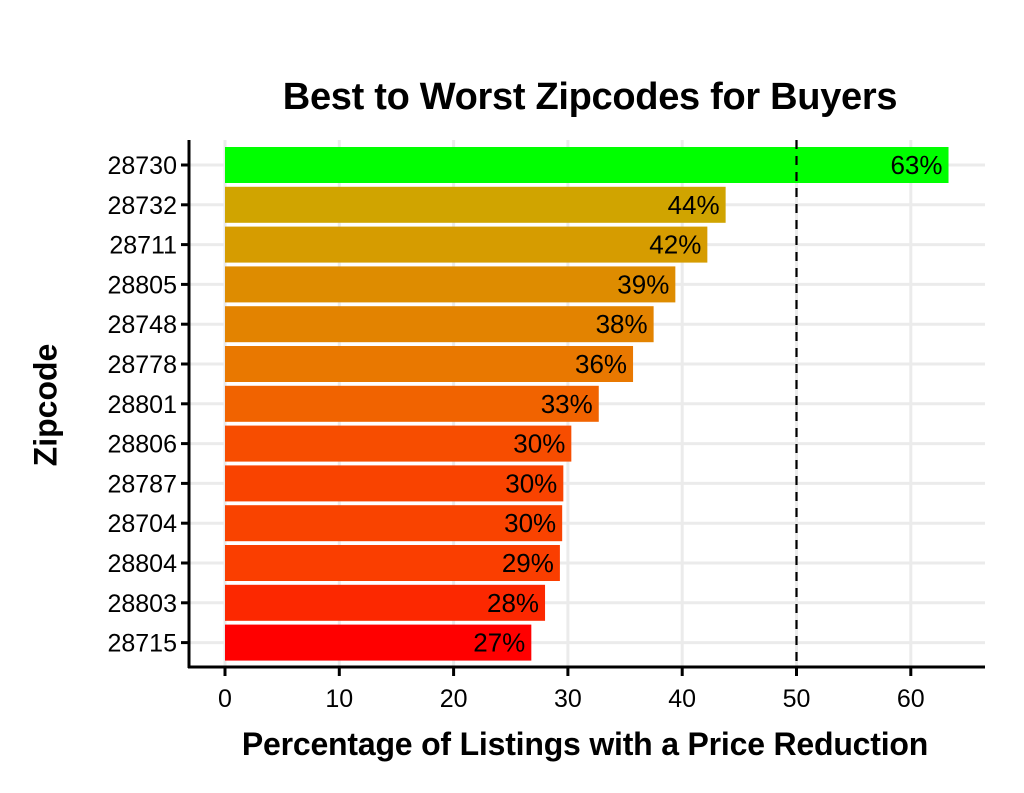 This screenshot has width=1024, height=793. Describe the element at coordinates (142, 564) in the screenshot. I see `y-tick-label: 28804` at that location.